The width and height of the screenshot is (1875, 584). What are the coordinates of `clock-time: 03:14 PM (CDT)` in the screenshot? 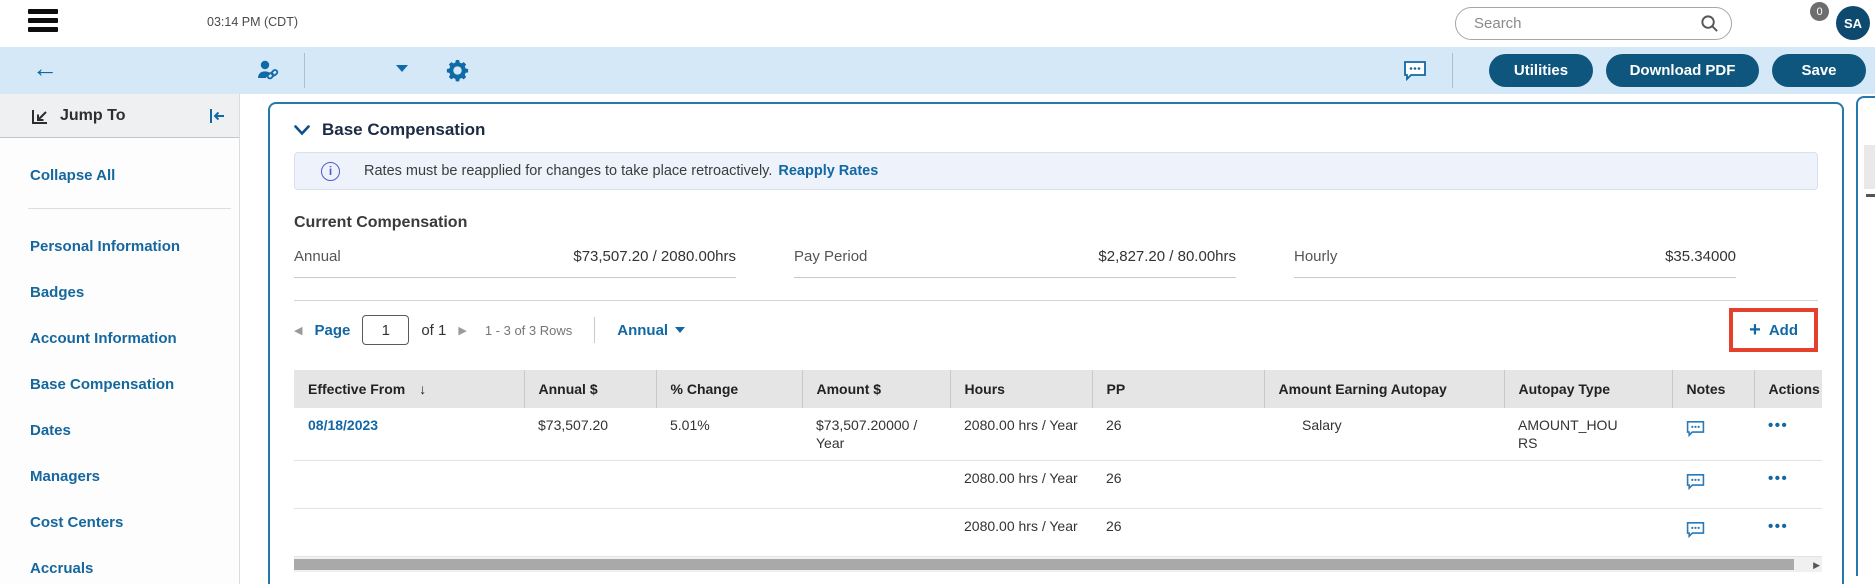 It's located at (252, 22).